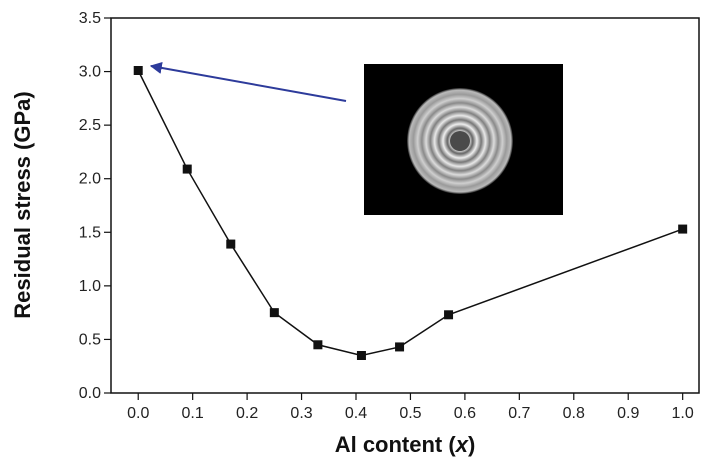 The height and width of the screenshot is (465, 705). Describe the element at coordinates (90, 179) in the screenshot. I see `y-tick-label: 2.0` at that location.